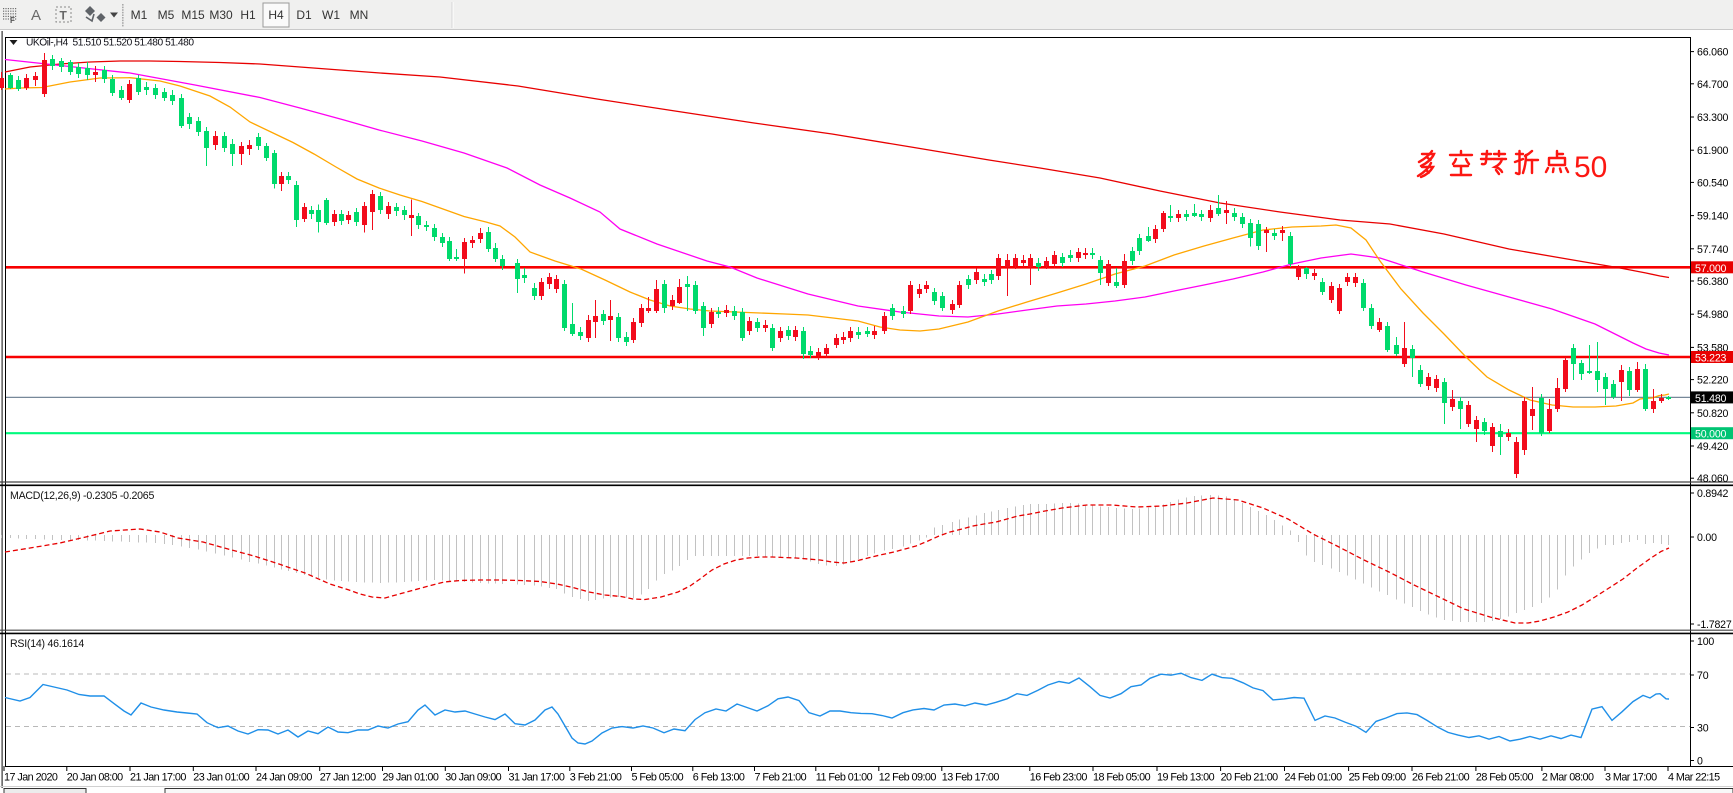 This screenshot has height=793, width=1733. Describe the element at coordinates (1705, 642) in the screenshot. I see `svg-text: 100` at that location.